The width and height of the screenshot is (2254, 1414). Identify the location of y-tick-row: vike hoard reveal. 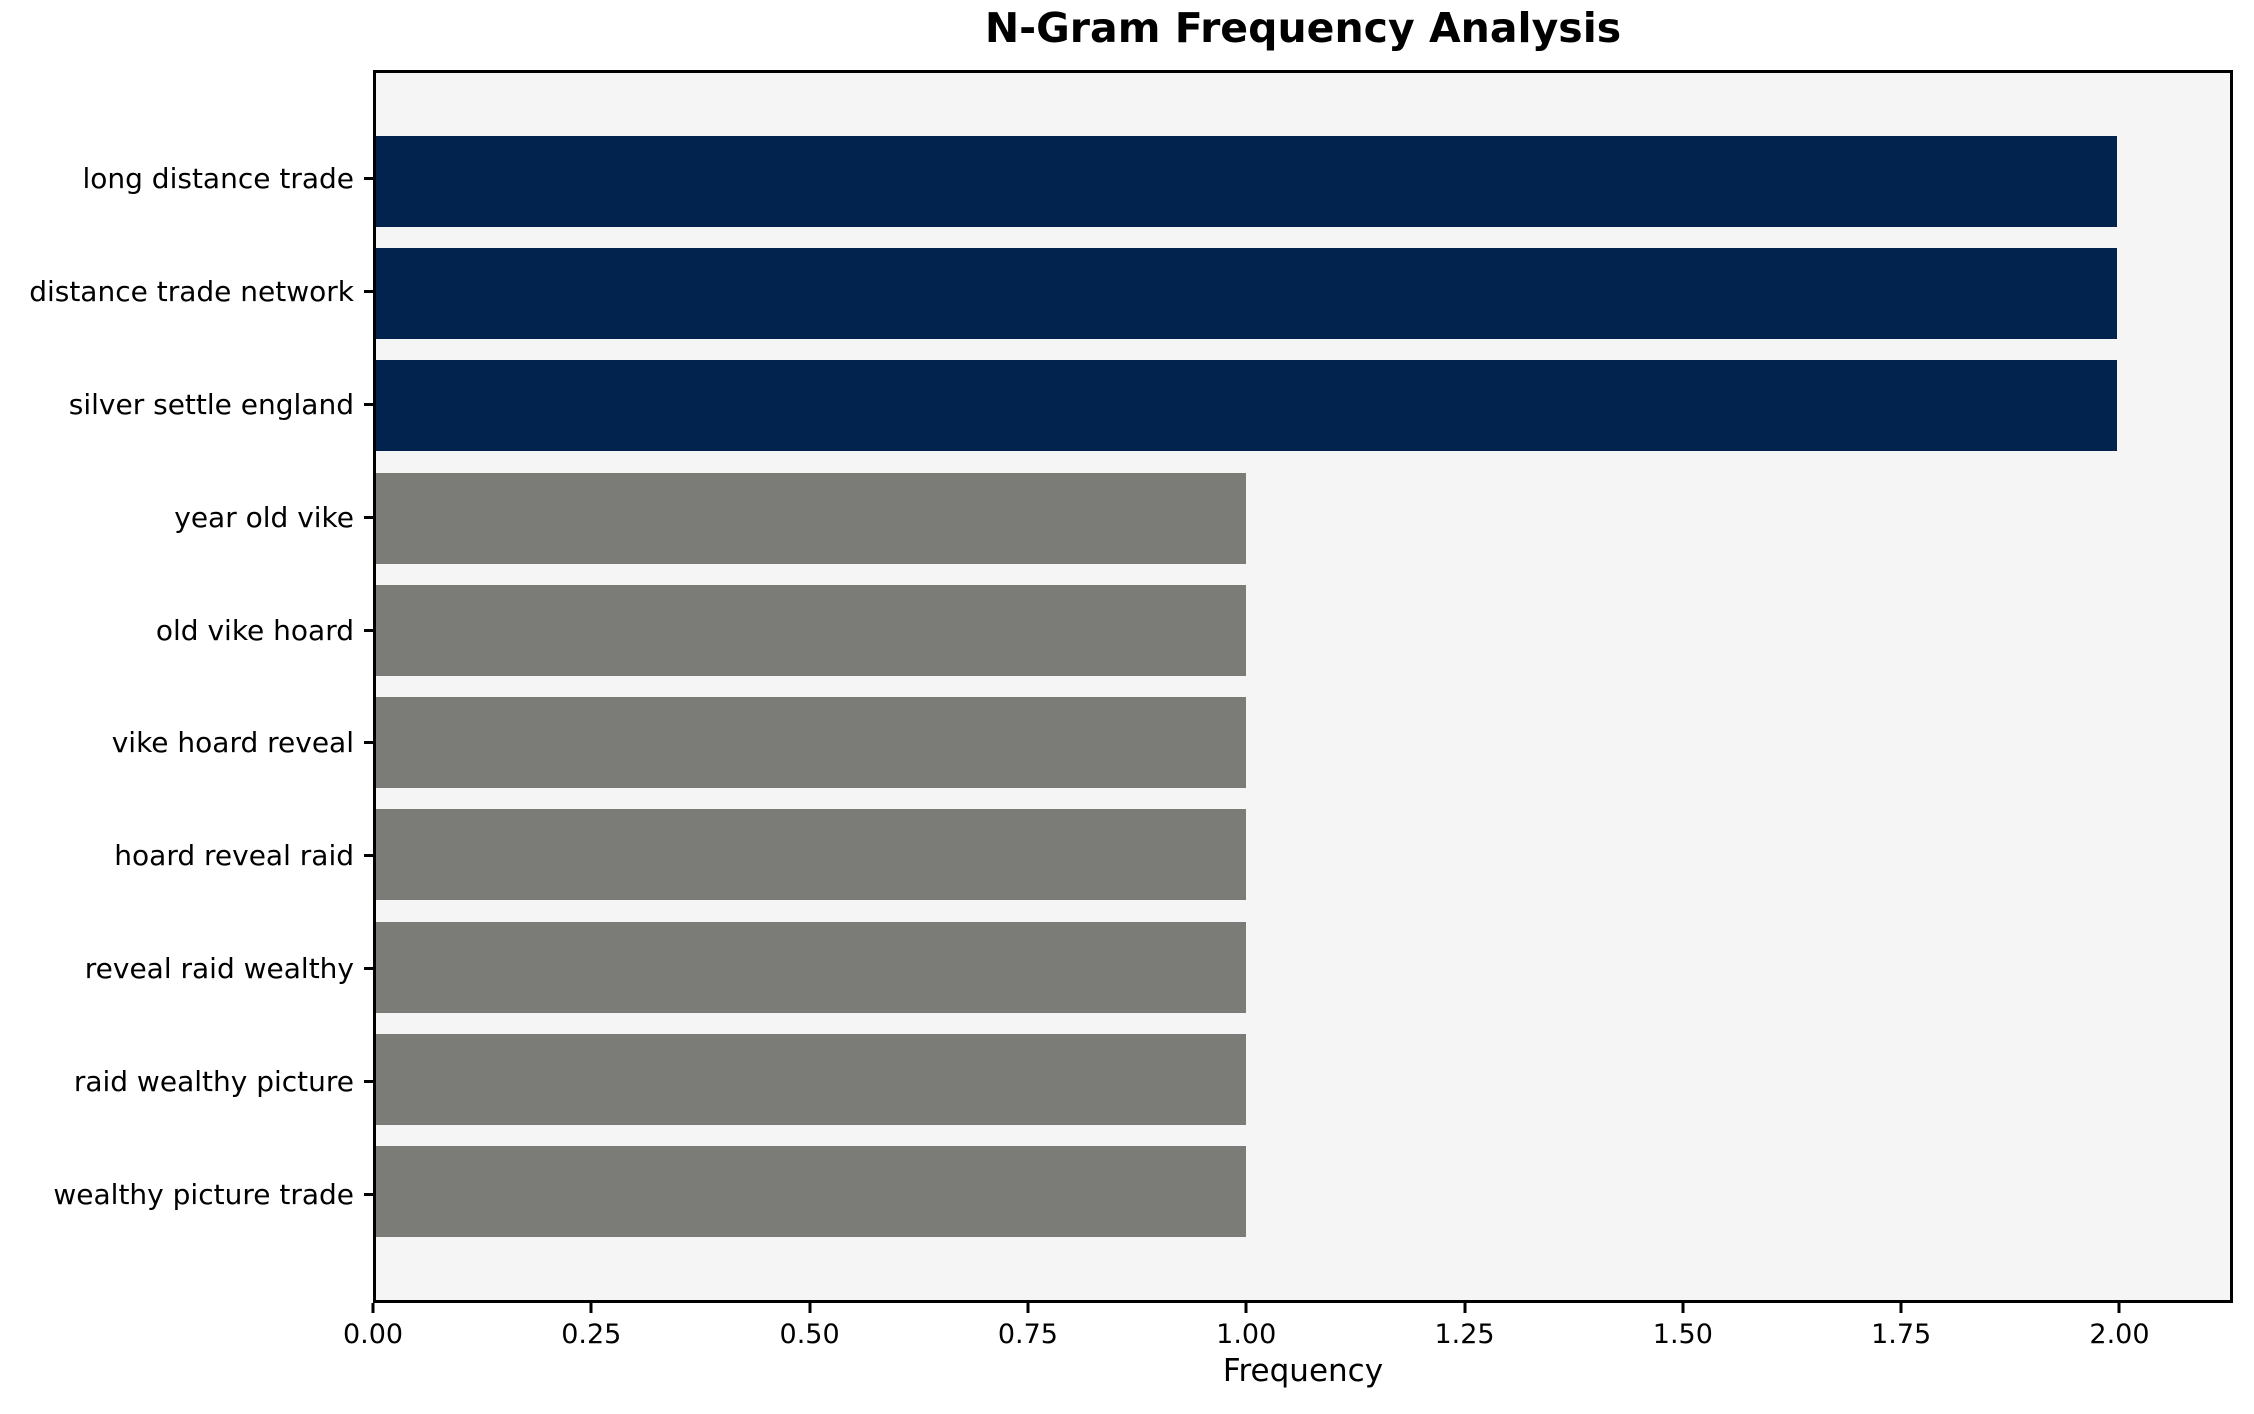
(186, 743).